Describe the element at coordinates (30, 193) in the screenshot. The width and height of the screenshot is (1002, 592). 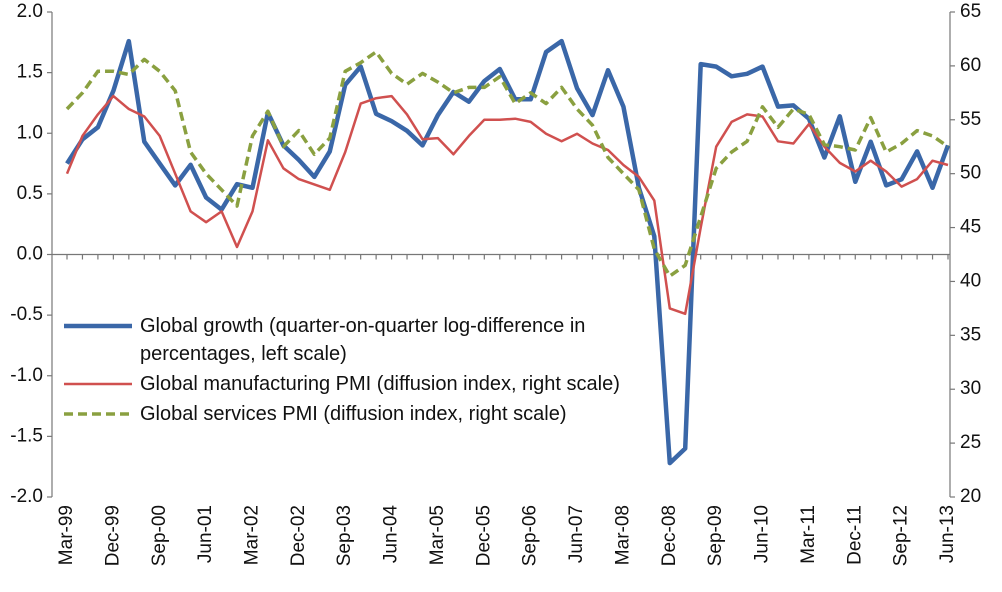
I see `y-tick-label: 0.5` at that location.